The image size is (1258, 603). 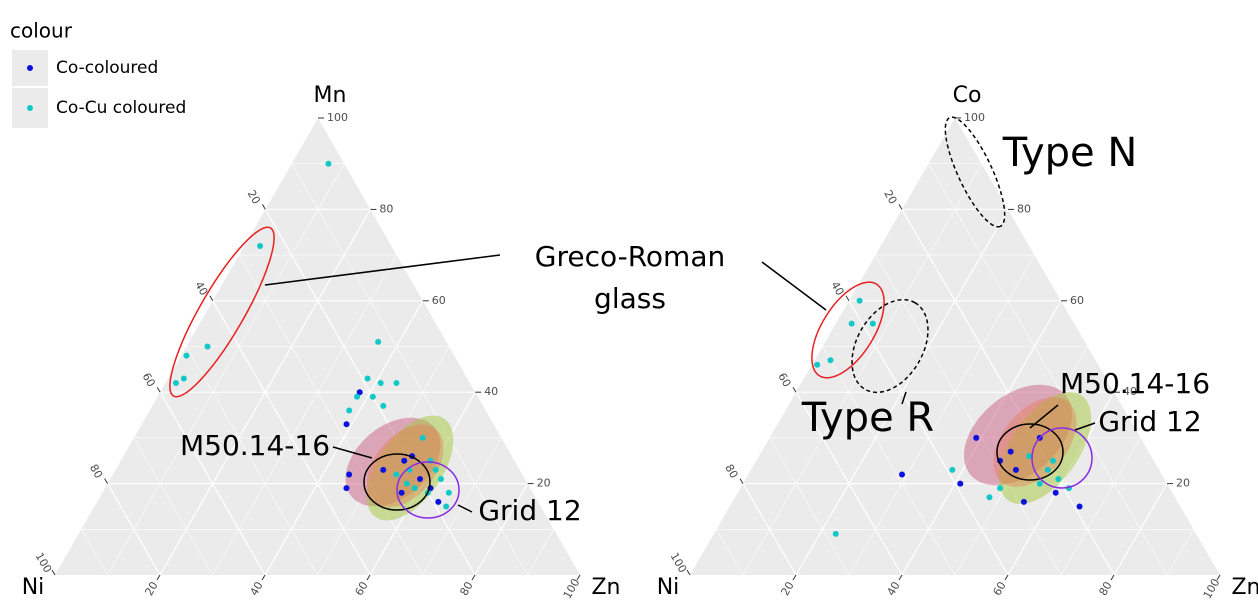 I want to click on annotation: glass, so click(x=630, y=298).